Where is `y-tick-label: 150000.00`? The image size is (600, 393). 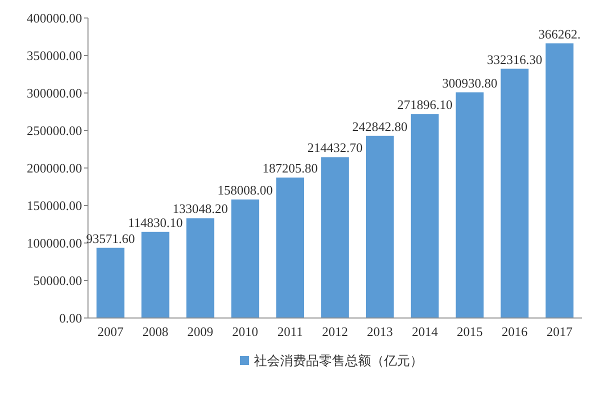 y-tick-label: 150000.00 is located at coordinates (54, 206).